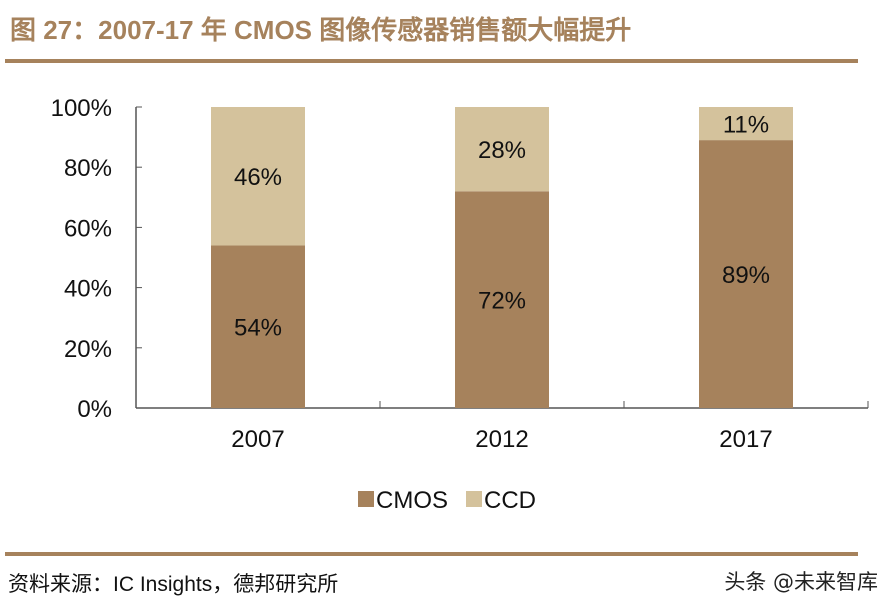 Image resolution: width=890 pixels, height=608 pixels. I want to click on bar-ccd-2007, so click(258, 176).